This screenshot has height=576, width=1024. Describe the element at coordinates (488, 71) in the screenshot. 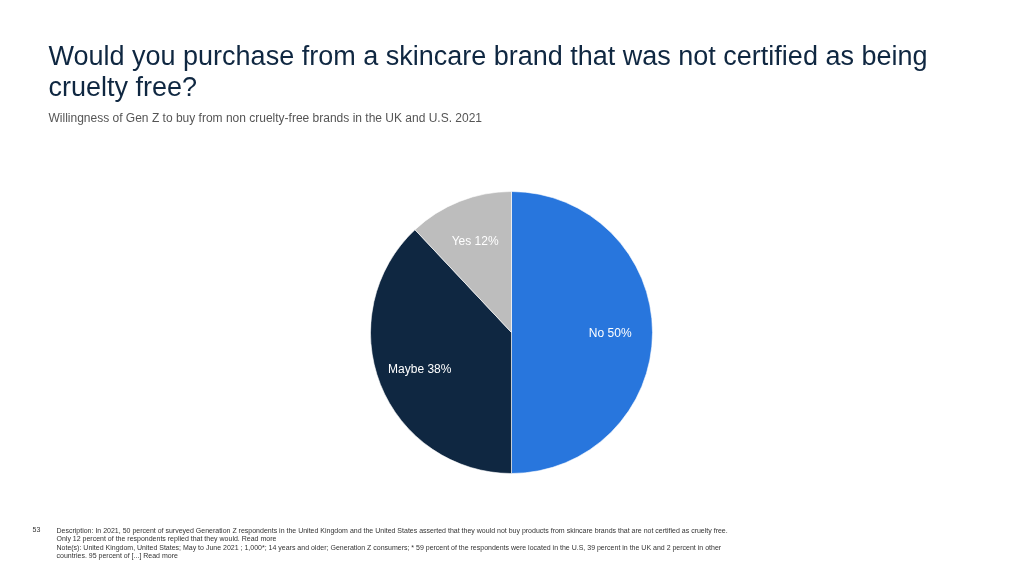

I see `chart-title: Would you purchase from a skincare brand that was not certified as being cruelty free?` at that location.